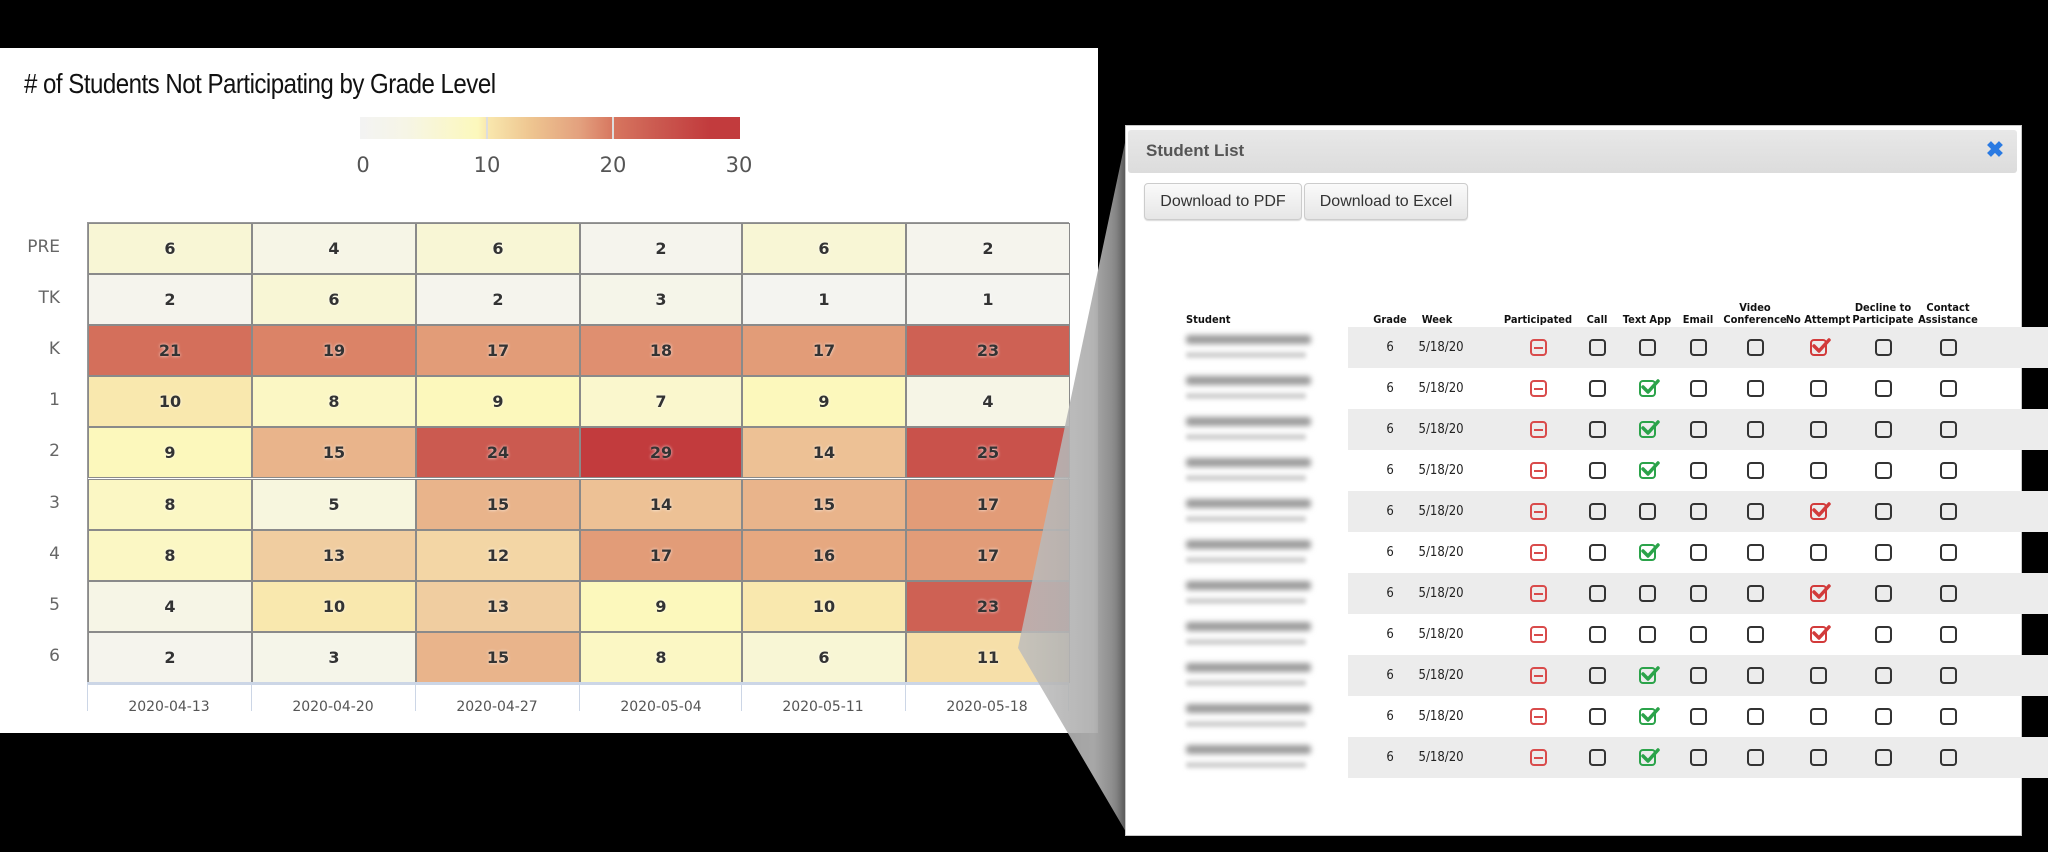 The height and width of the screenshot is (852, 2048). What do you see at coordinates (1698, 319) in the screenshot?
I see `column-header: Email` at bounding box center [1698, 319].